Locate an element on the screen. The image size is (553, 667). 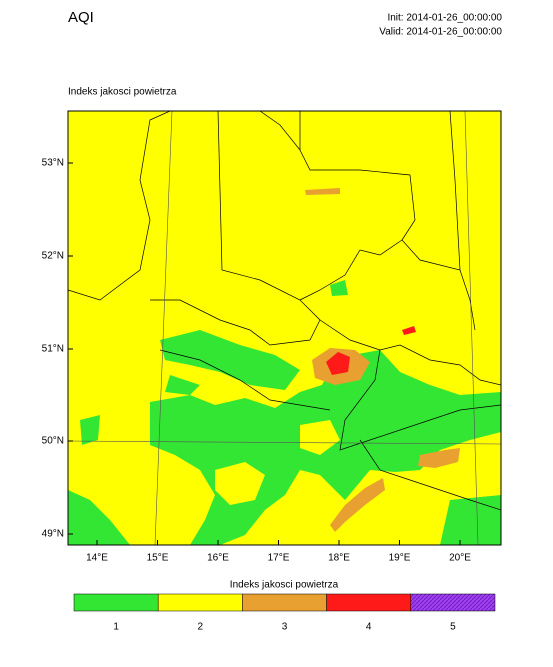
lat-label: 49°N is located at coordinates (53, 534).